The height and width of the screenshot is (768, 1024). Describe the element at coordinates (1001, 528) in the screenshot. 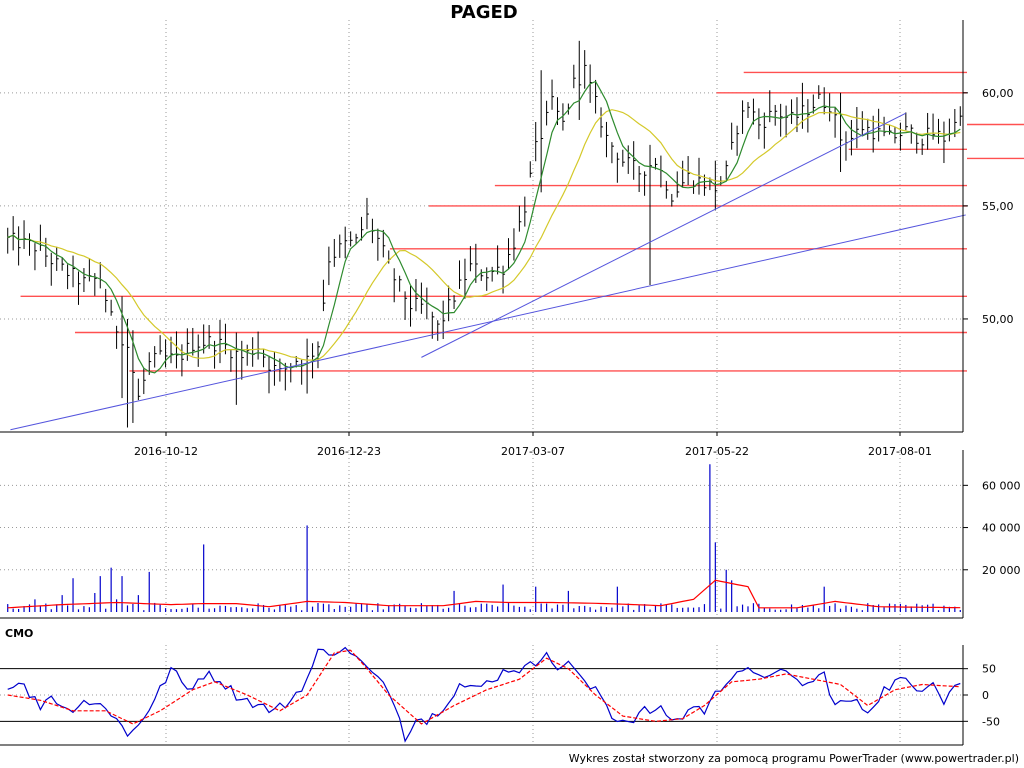

I see `volume-y-tick-label: 40 000` at that location.